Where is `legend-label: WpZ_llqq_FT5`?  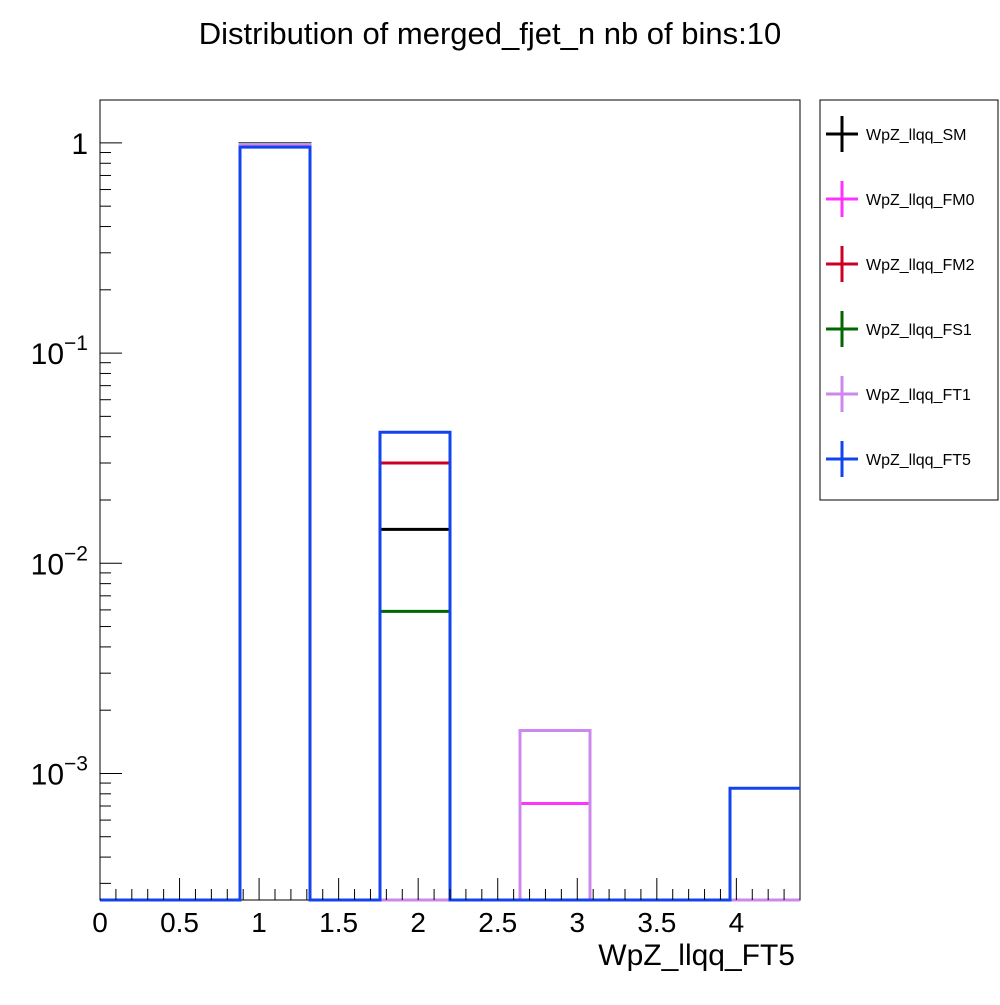 legend-label: WpZ_llqq_FT5 is located at coordinates (918, 460).